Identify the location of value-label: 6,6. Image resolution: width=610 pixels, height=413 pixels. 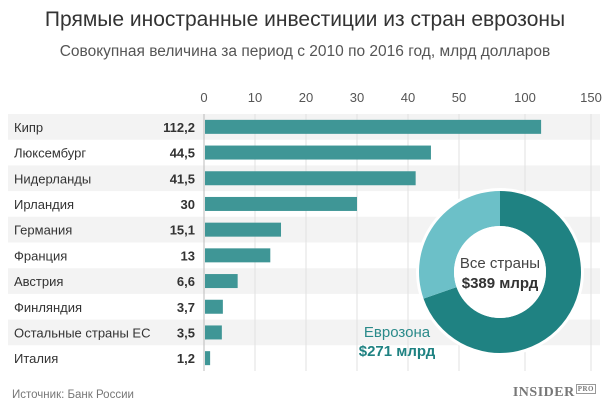
(186, 281).